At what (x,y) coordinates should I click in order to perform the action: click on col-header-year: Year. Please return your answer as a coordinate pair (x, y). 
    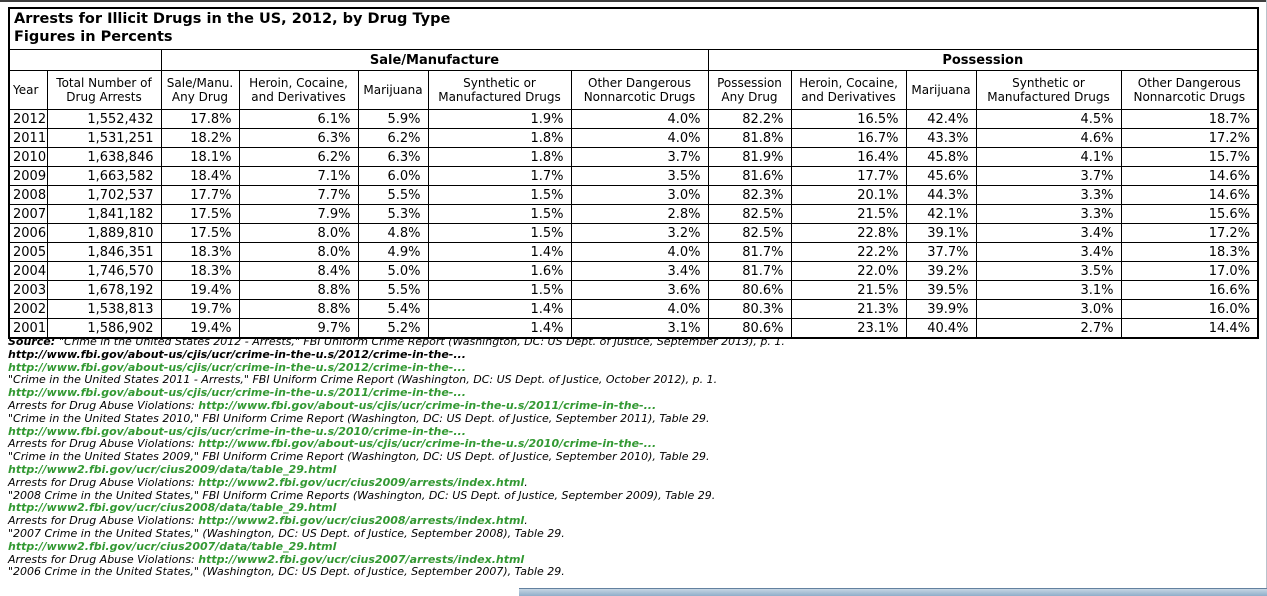
    Looking at the image, I should click on (28, 90).